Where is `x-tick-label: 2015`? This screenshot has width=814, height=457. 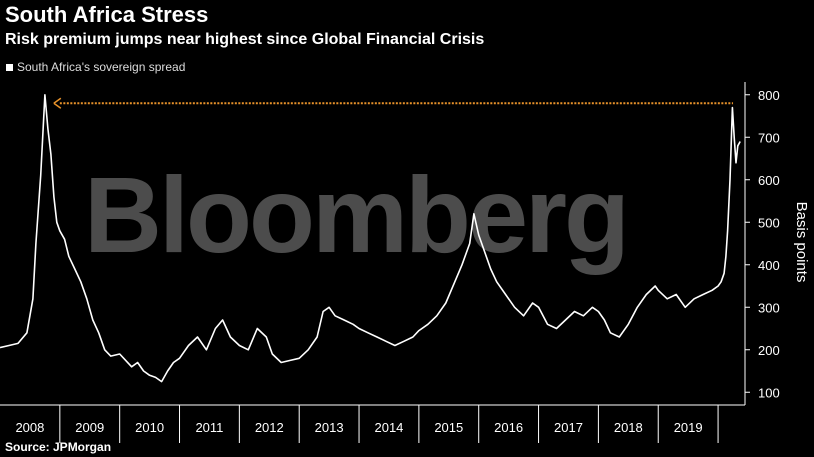 x-tick-label: 2015 is located at coordinates (448, 427).